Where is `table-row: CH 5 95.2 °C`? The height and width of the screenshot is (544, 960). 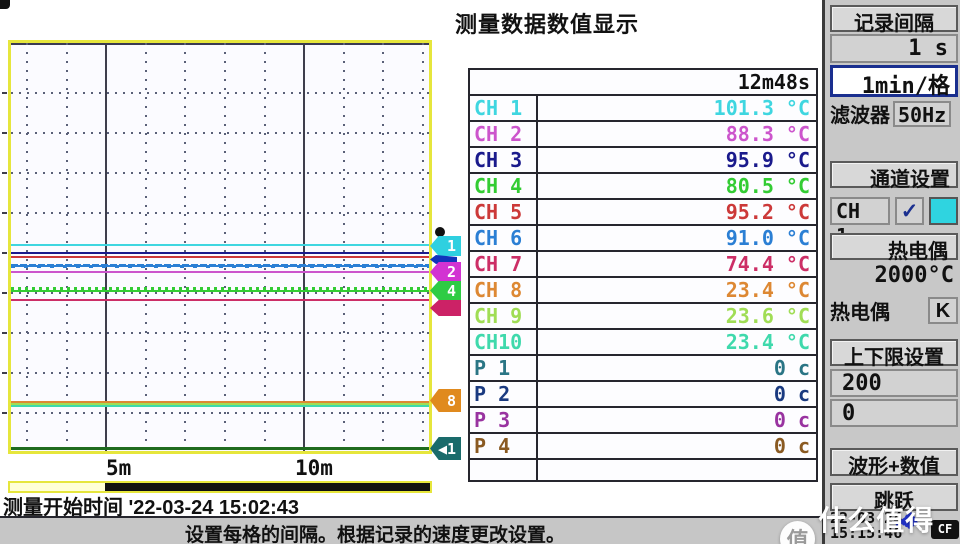 table-row: CH 5 95.2 °C is located at coordinates (643, 212).